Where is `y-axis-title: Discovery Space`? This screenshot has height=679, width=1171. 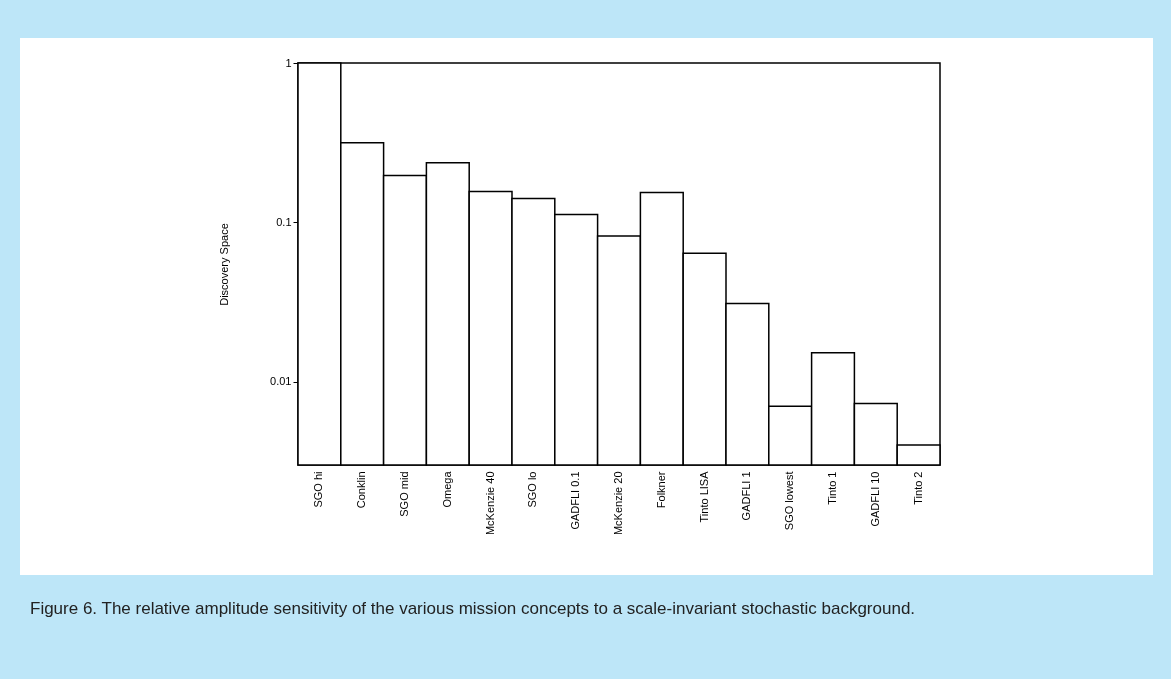 y-axis-title: Discovery Space is located at coordinates (224, 264).